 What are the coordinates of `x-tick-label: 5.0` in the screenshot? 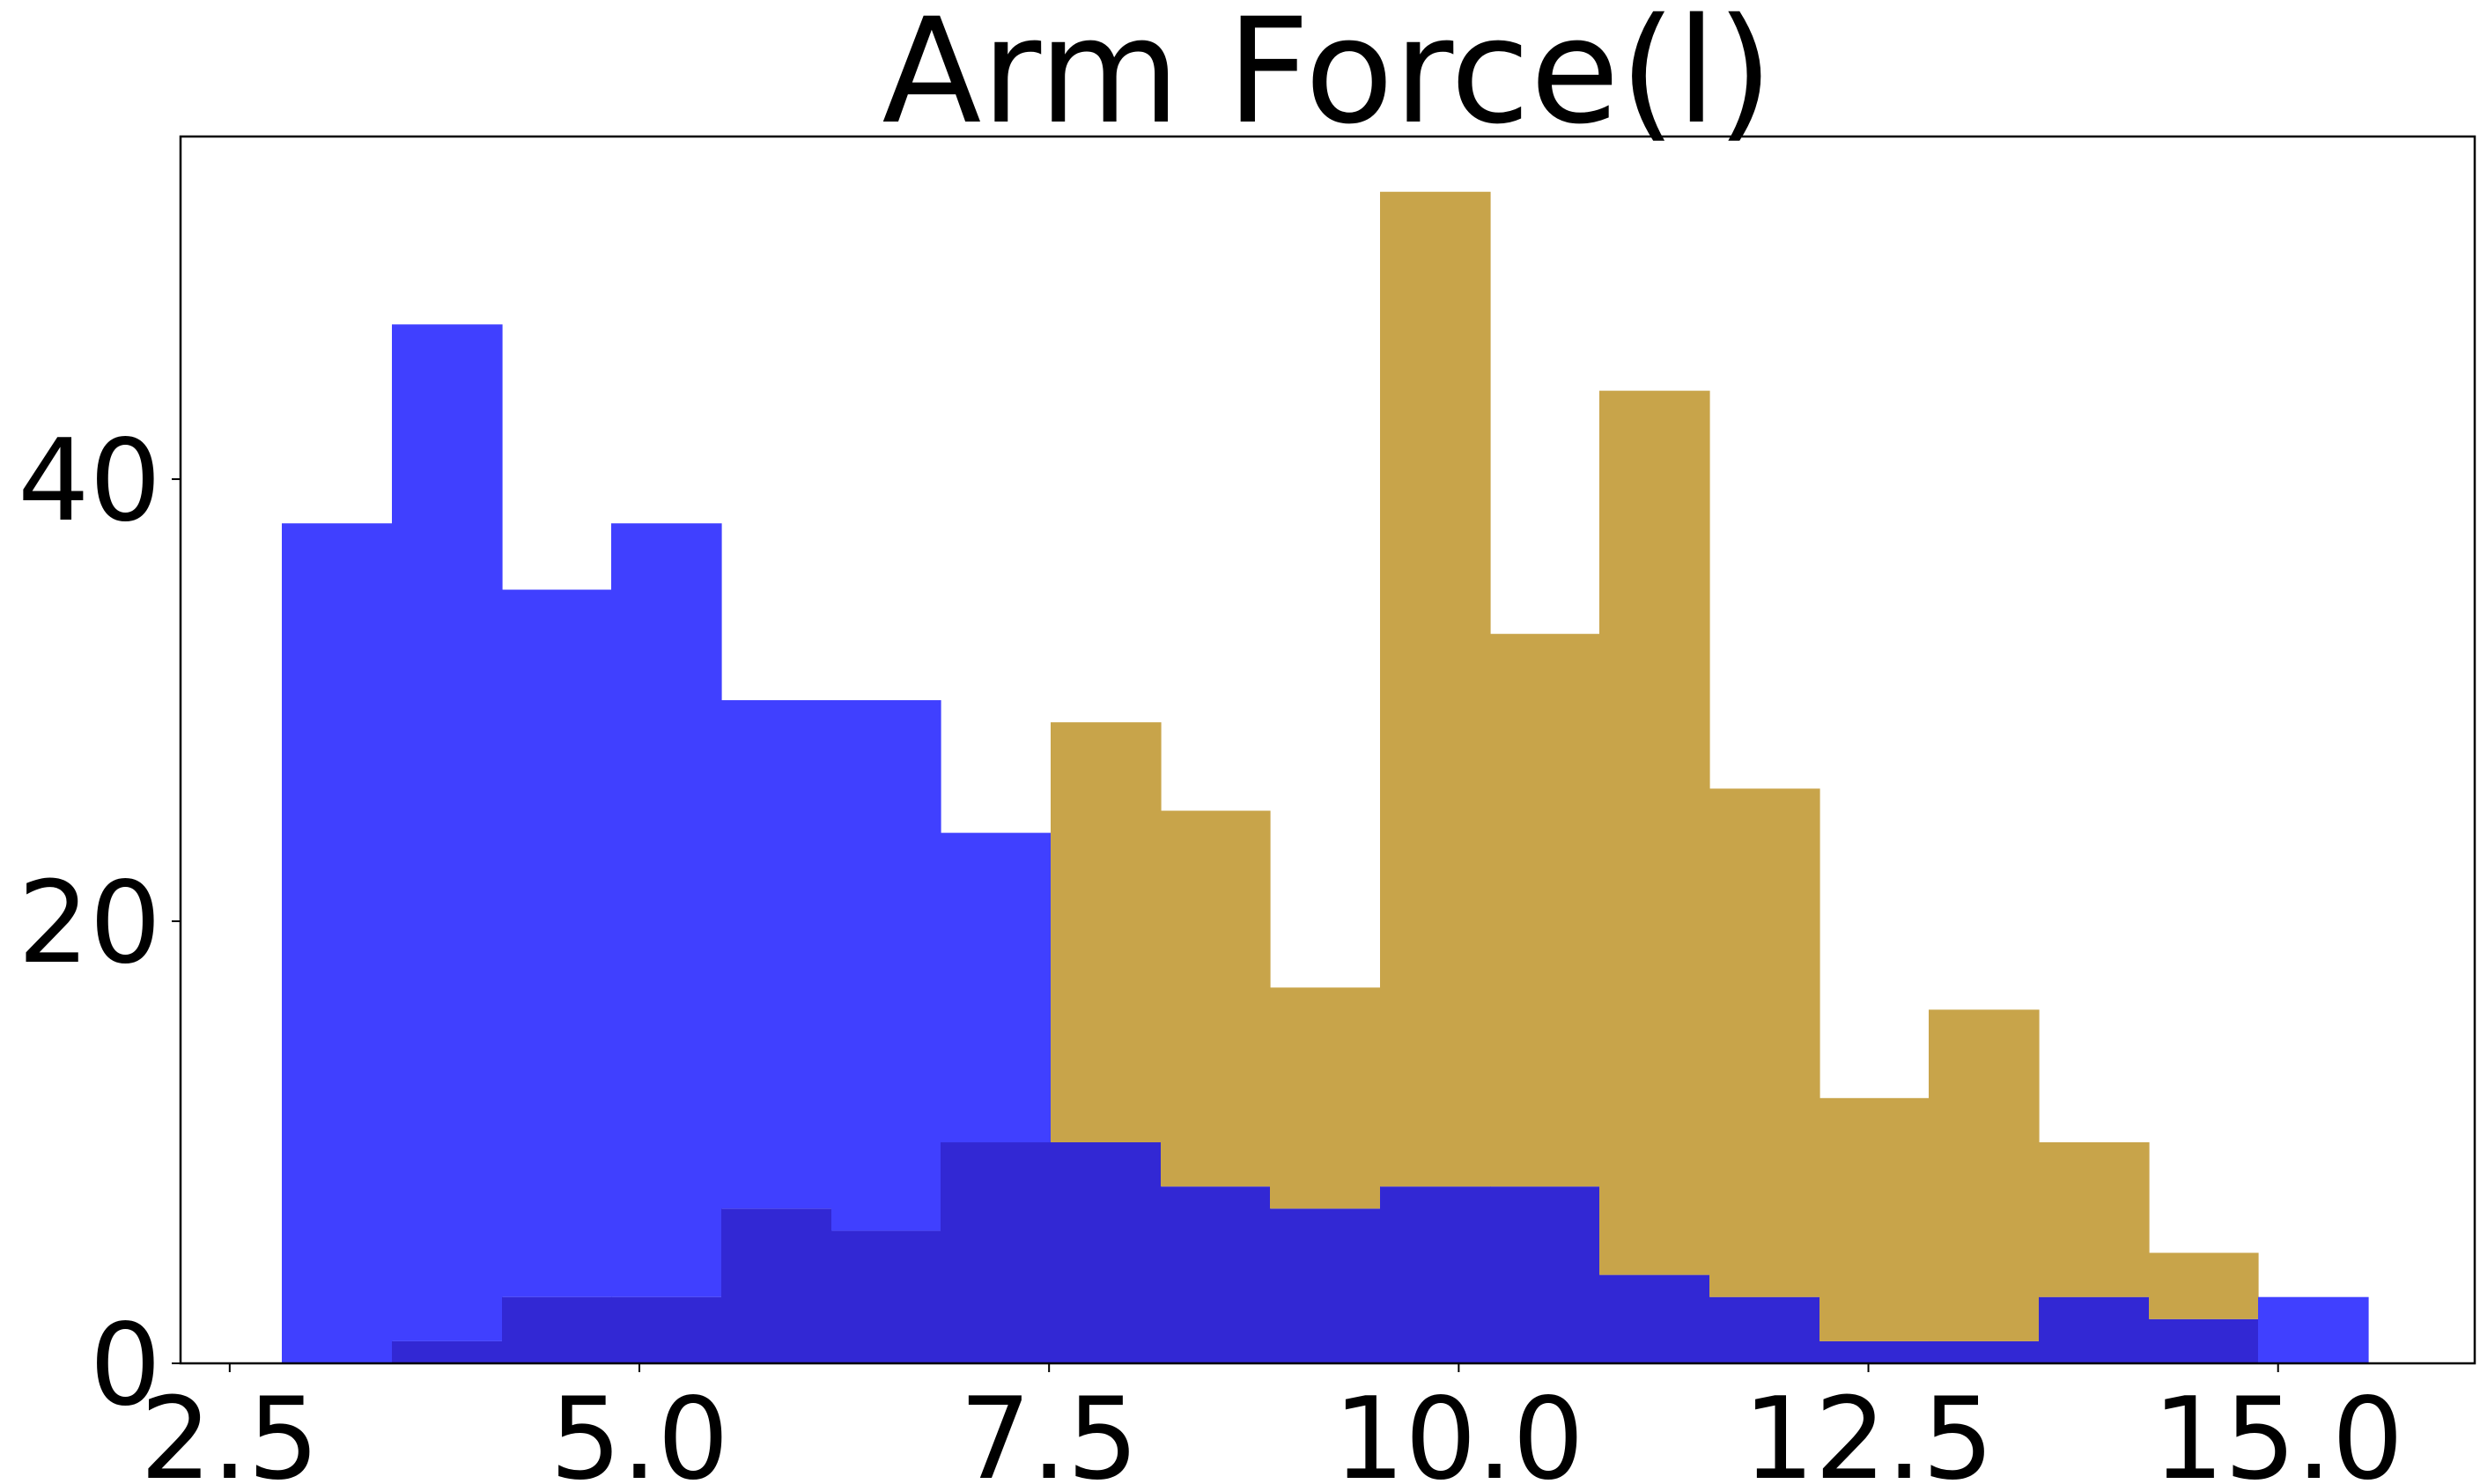 It's located at (639, 1429).